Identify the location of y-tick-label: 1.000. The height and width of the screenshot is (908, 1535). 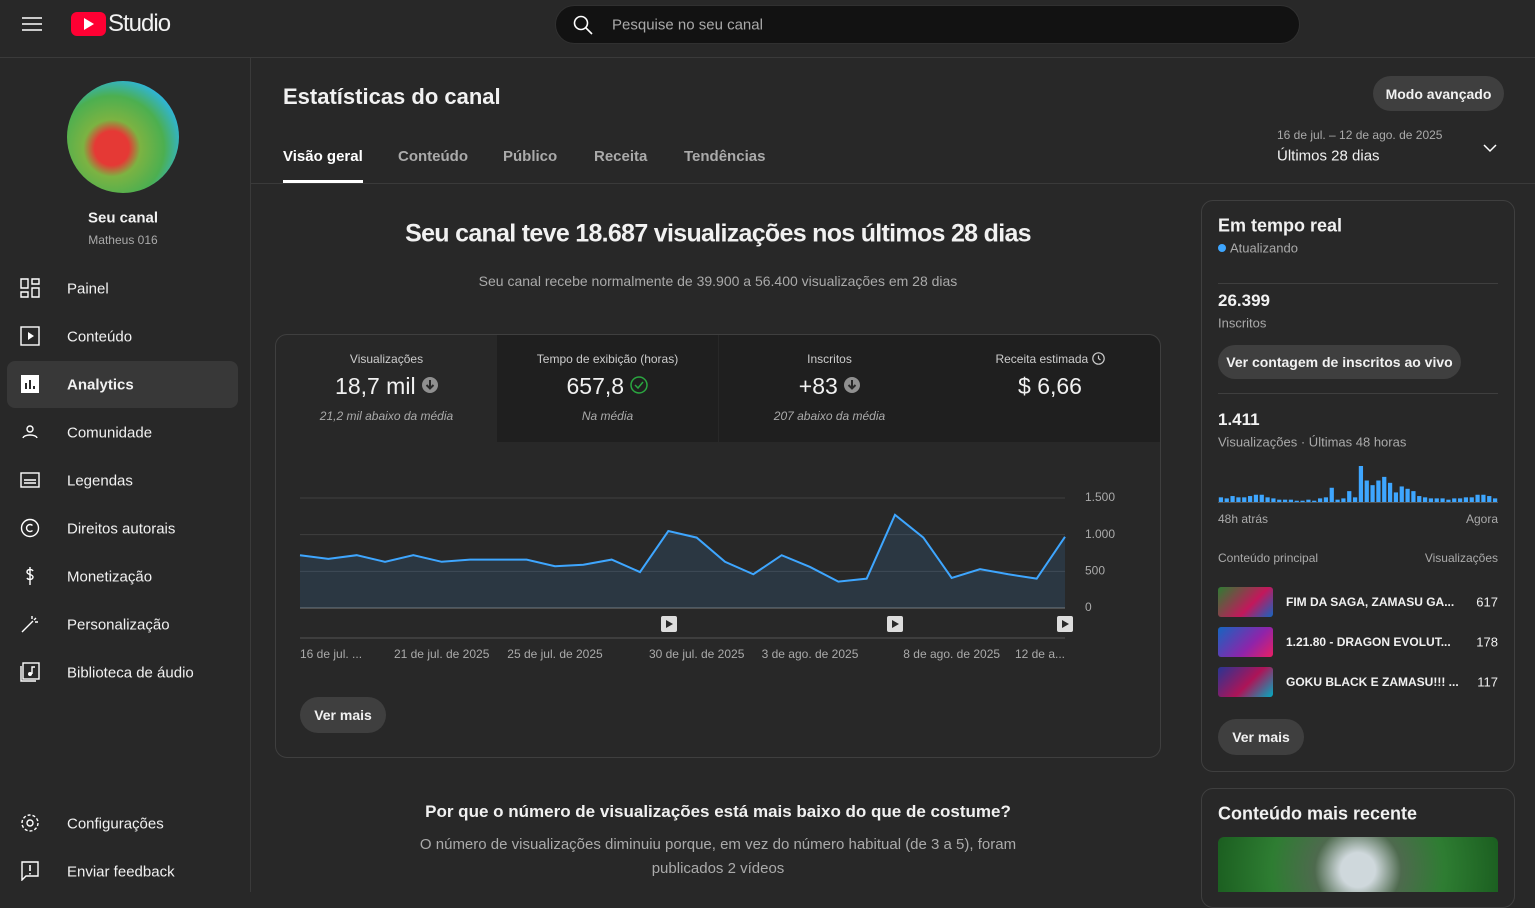
(1100, 534).